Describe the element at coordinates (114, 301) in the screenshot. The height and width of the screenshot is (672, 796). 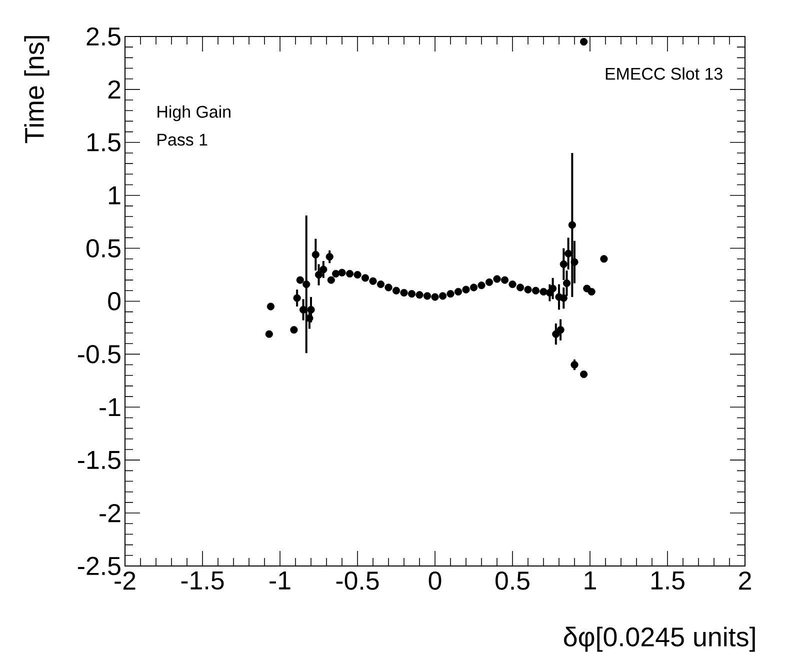
I see `y-tick-label: 0` at that location.